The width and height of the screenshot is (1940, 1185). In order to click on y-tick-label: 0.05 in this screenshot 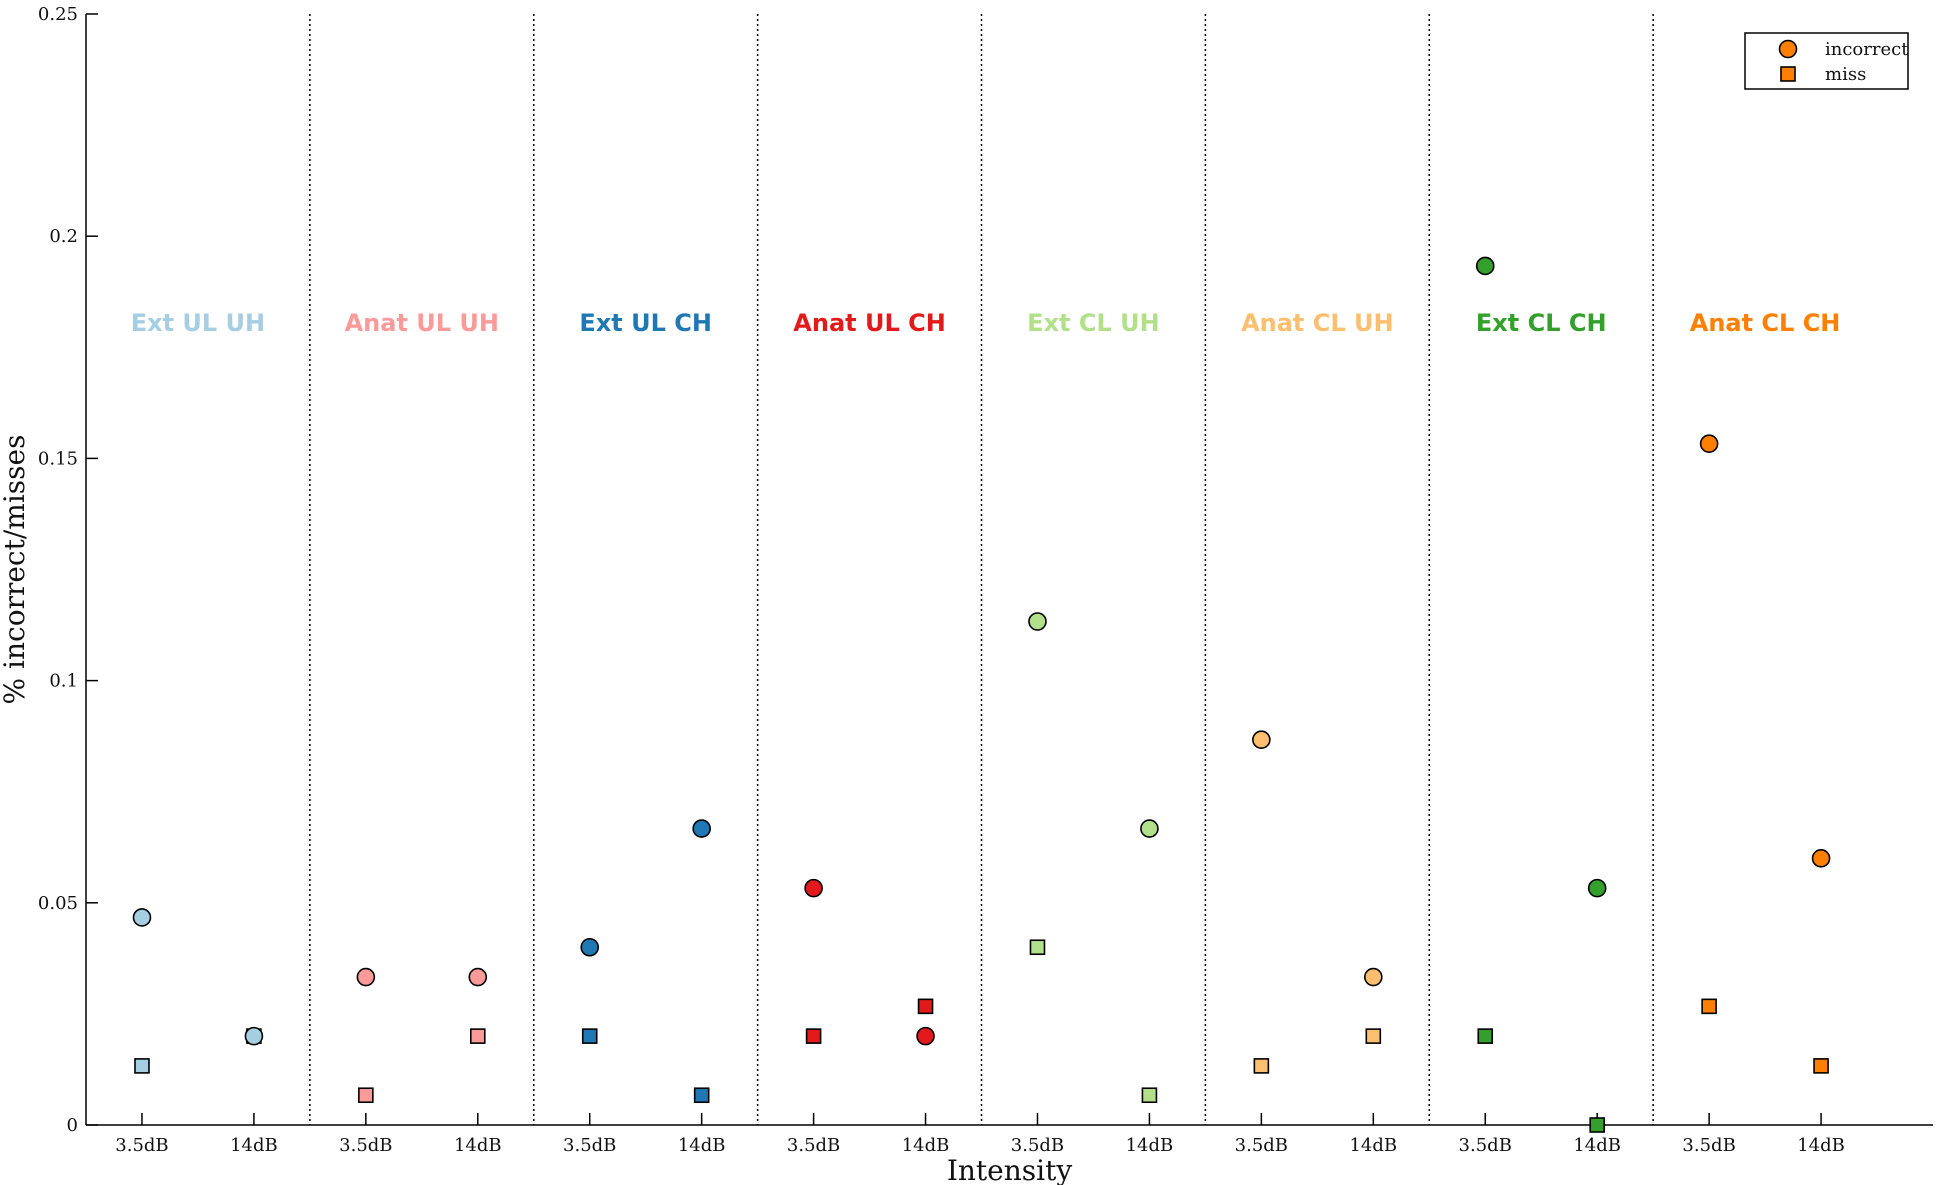, I will do `click(58, 903)`.